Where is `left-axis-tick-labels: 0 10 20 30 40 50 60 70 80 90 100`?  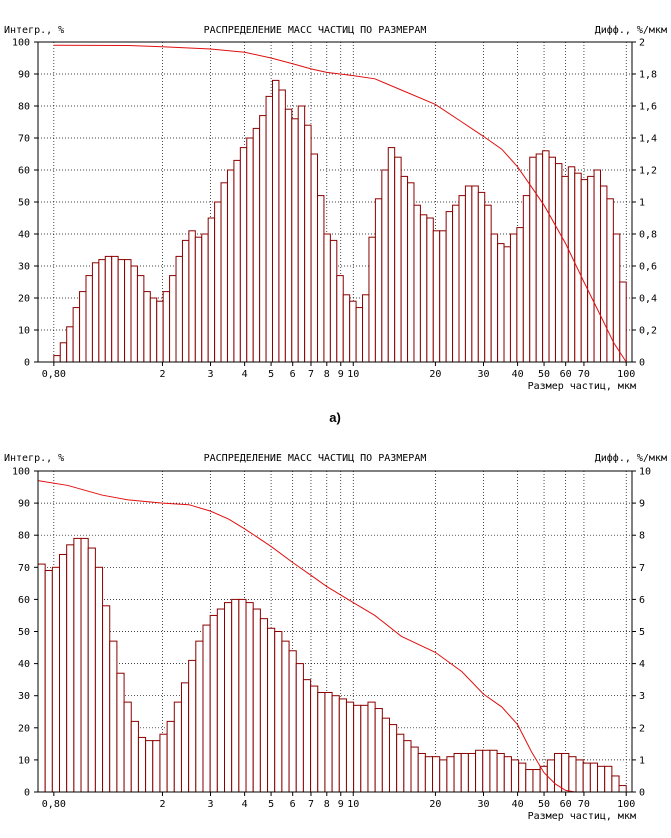 left-axis-tick-labels: 0 10 20 30 40 50 60 70 80 90 100 is located at coordinates (21, 203).